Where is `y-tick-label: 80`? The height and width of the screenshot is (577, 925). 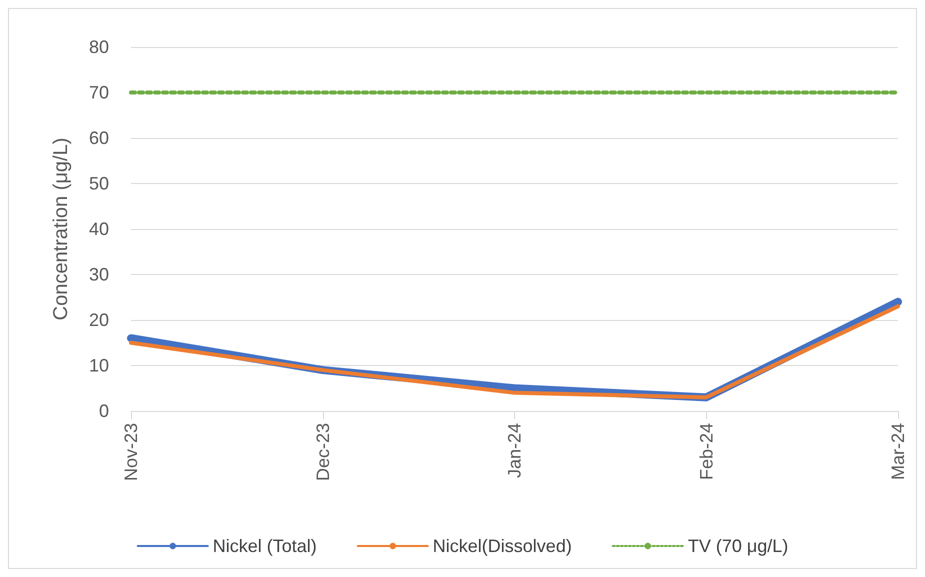 y-tick-label: 80 is located at coordinates (98, 47).